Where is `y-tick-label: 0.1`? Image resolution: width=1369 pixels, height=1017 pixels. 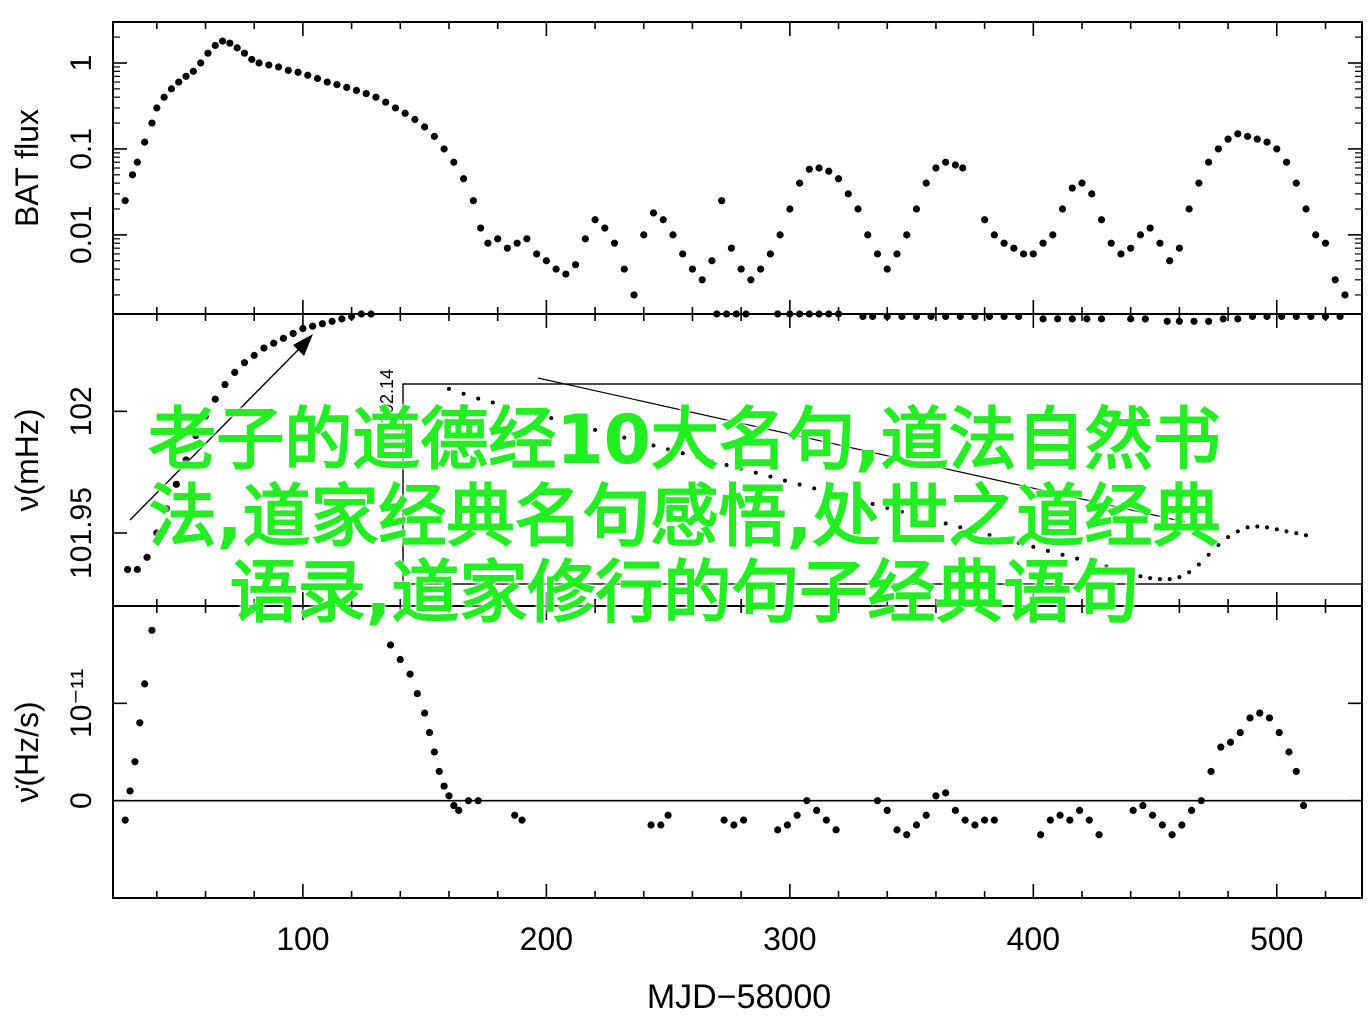
y-tick-label: 0.1 is located at coordinates (81, 149).